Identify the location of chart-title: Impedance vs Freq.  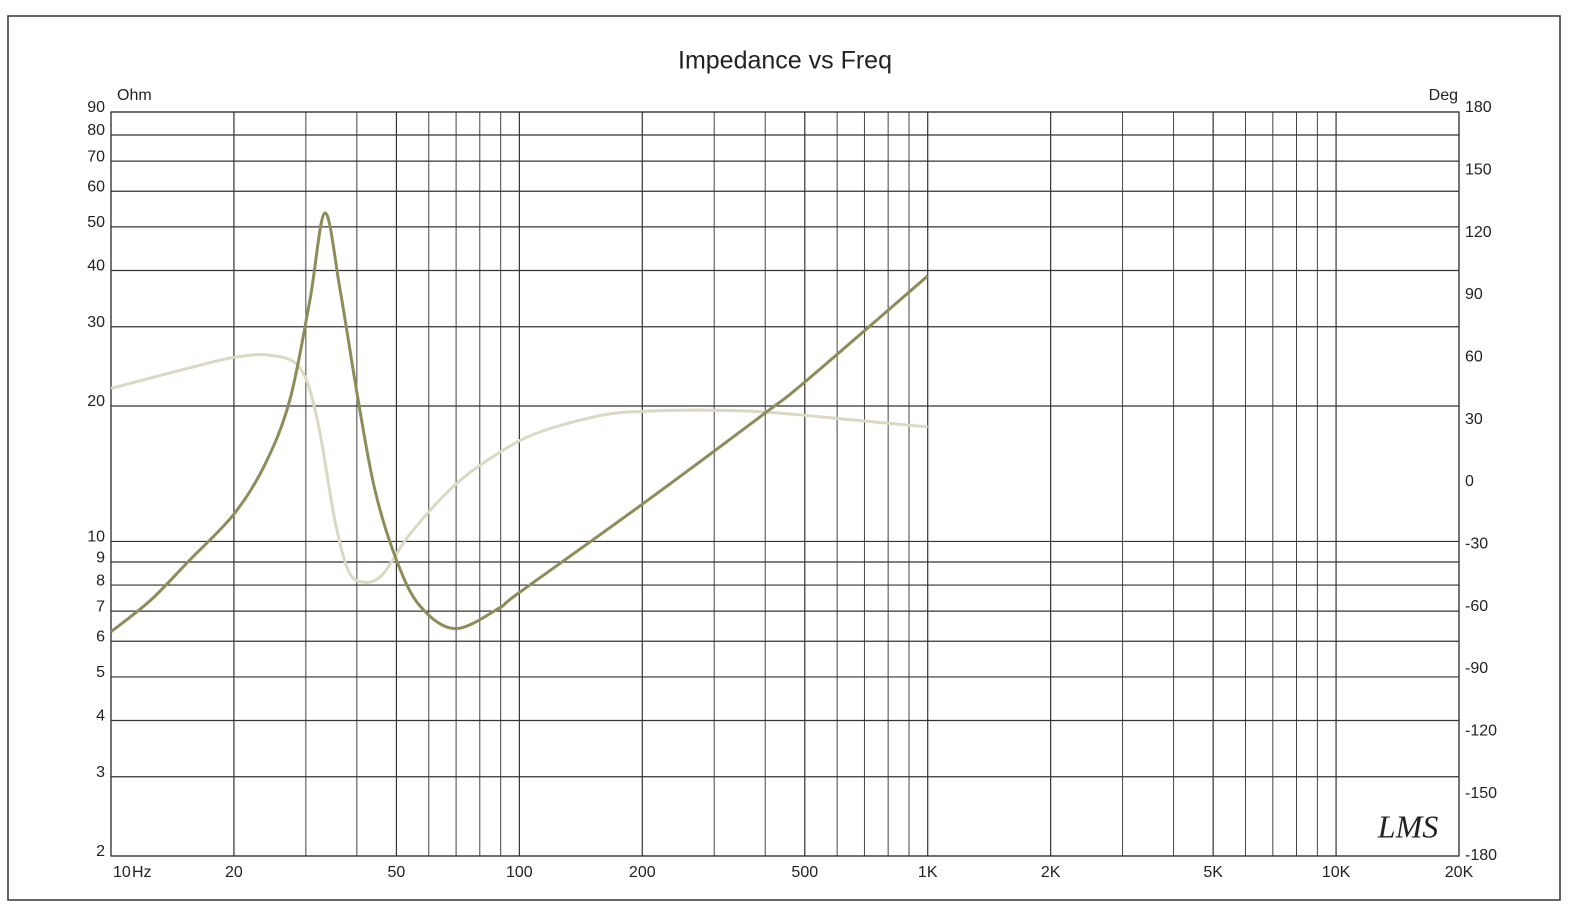
(785, 61).